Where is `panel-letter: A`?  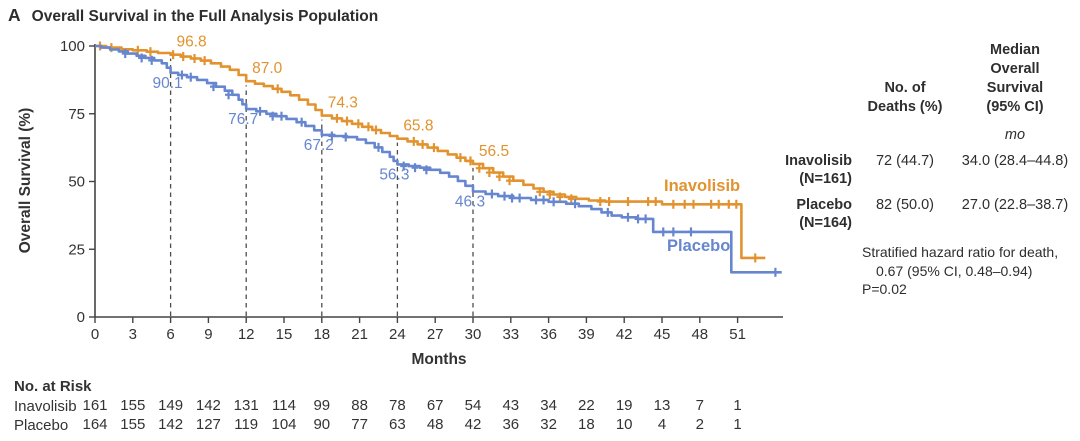 panel-letter: A is located at coordinates (14, 15).